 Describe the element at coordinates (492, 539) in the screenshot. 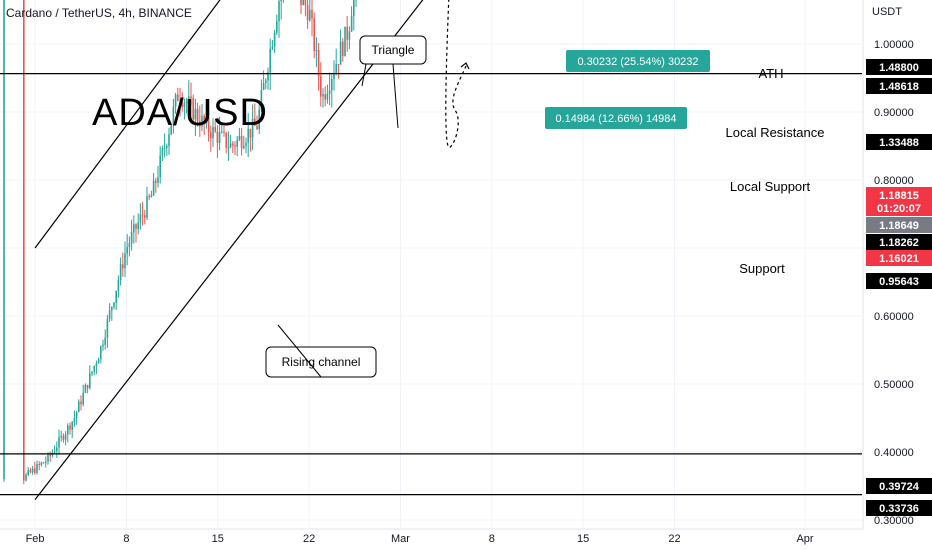

I see `time-tick-label: 8` at that location.